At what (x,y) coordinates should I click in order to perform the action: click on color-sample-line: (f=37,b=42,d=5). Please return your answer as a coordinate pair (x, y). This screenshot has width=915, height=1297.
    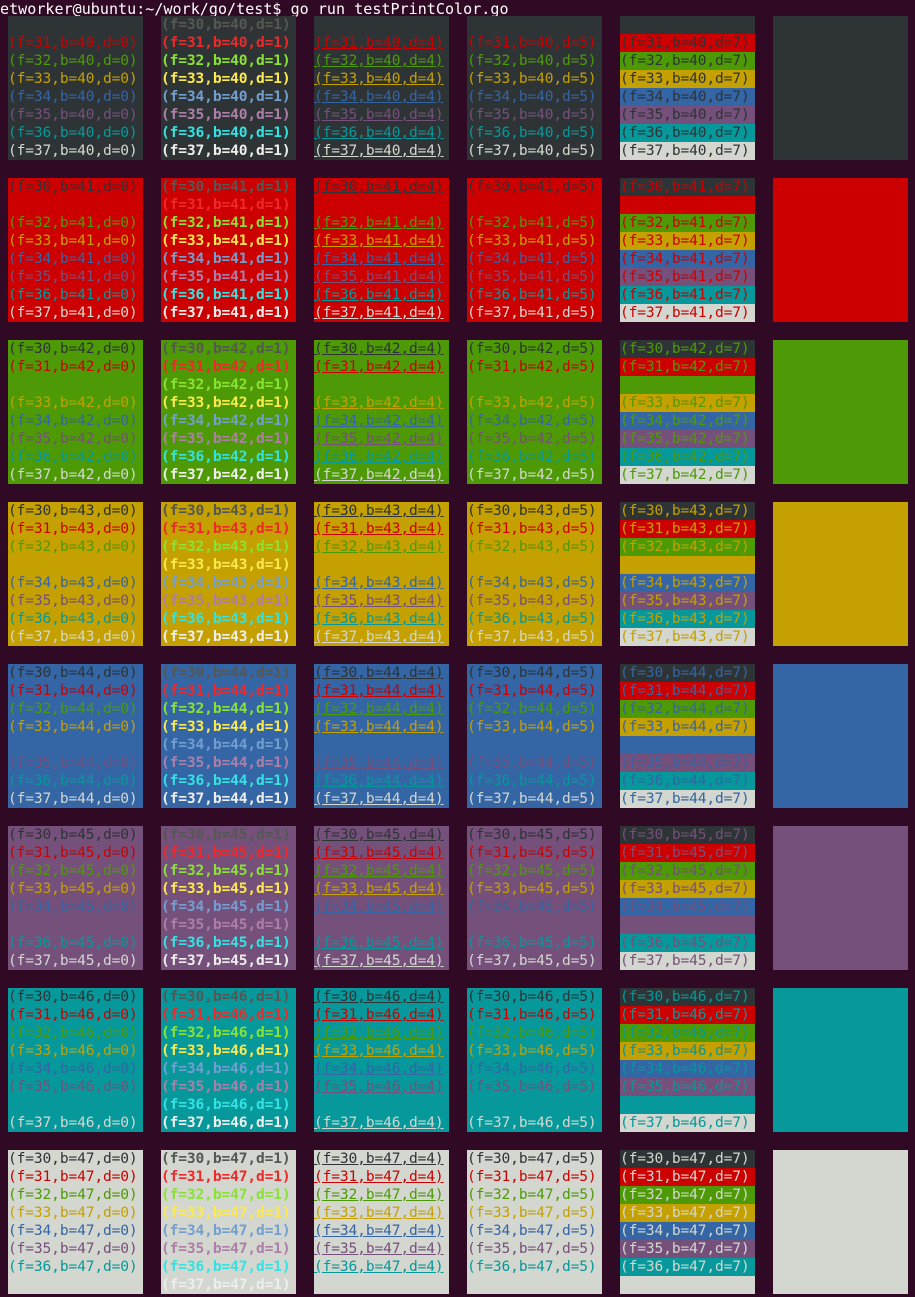
    Looking at the image, I should click on (532, 474).